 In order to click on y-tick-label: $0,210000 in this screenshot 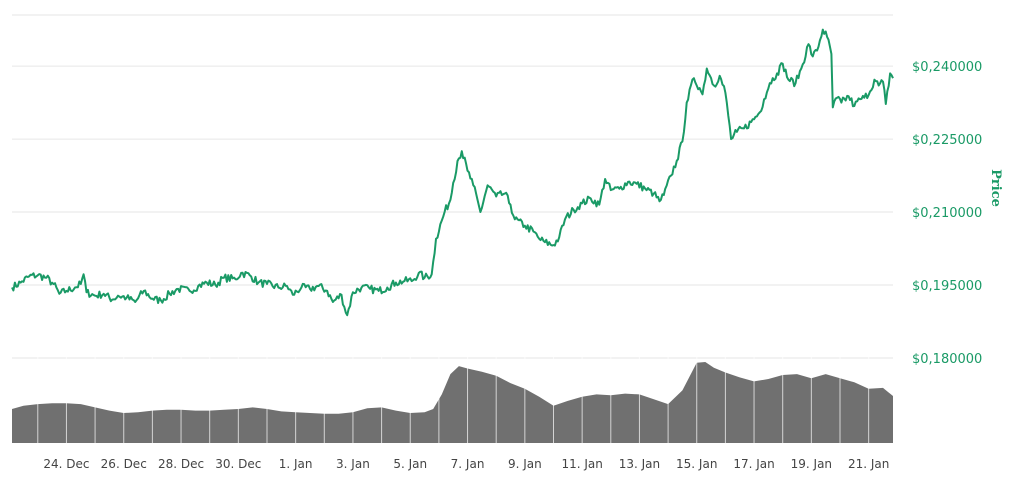, I will do `click(947, 213)`.